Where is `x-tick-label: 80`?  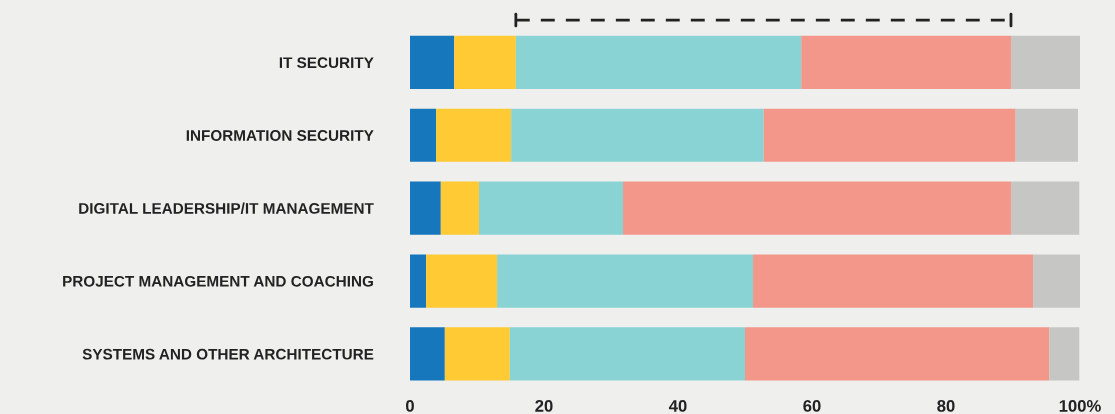
x-tick-label: 80 is located at coordinates (946, 406).